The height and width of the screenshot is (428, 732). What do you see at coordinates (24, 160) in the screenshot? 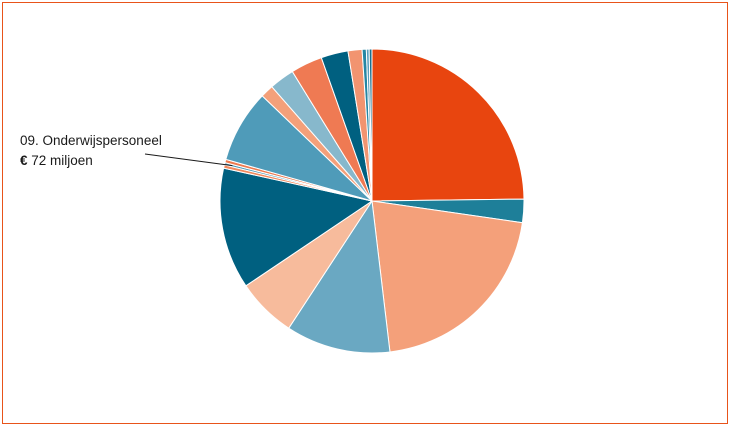
I see `annotation-currency: €` at bounding box center [24, 160].